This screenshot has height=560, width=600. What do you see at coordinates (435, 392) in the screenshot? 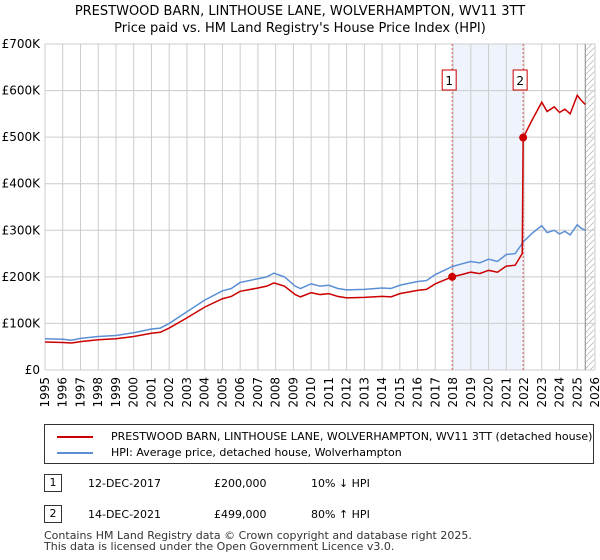
I see `x-tick-label: 2017` at bounding box center [435, 392].